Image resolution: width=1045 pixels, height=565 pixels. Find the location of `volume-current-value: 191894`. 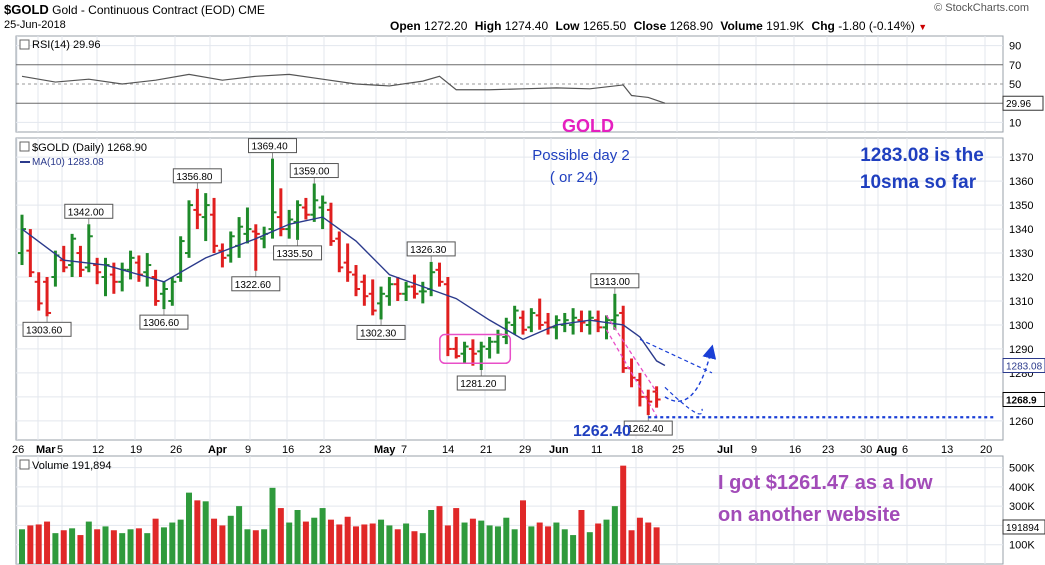

volume-current-value: 191894 is located at coordinates (1023, 528).